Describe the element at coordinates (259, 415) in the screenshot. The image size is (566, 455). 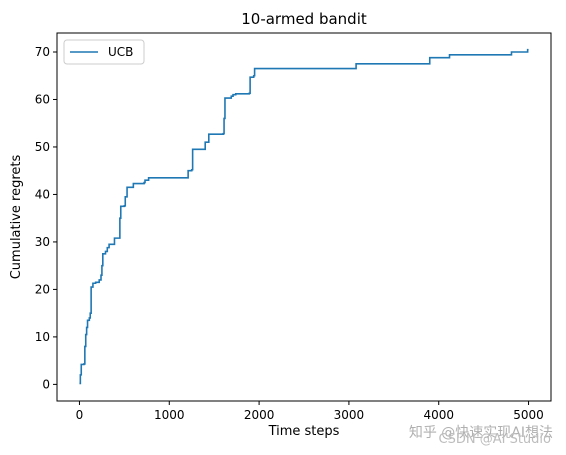
I see `x-tick-label: 2000` at that location.